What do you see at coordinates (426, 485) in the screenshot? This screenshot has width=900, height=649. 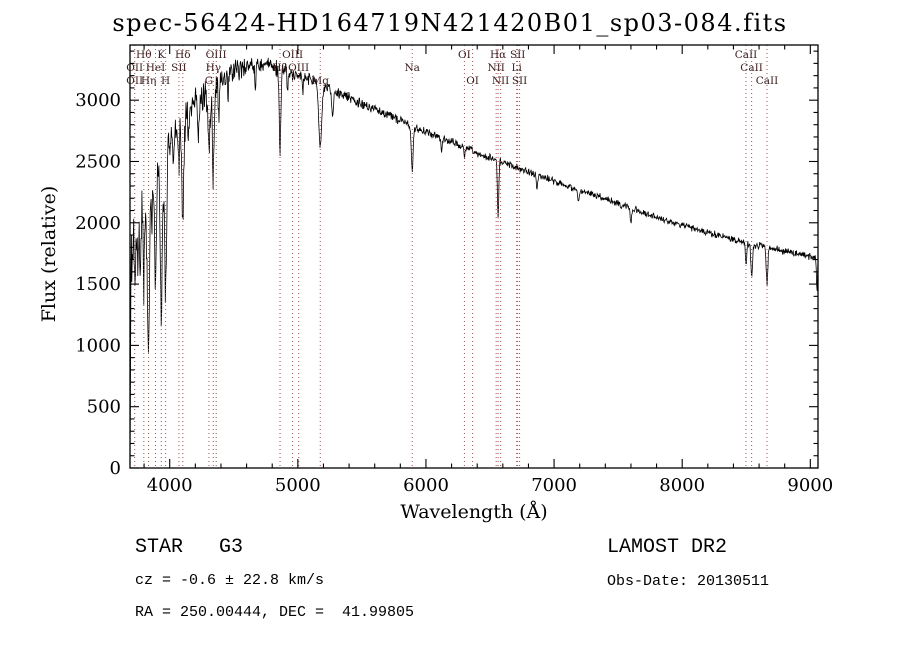 I see `x-tick-label: 6000` at bounding box center [426, 485].